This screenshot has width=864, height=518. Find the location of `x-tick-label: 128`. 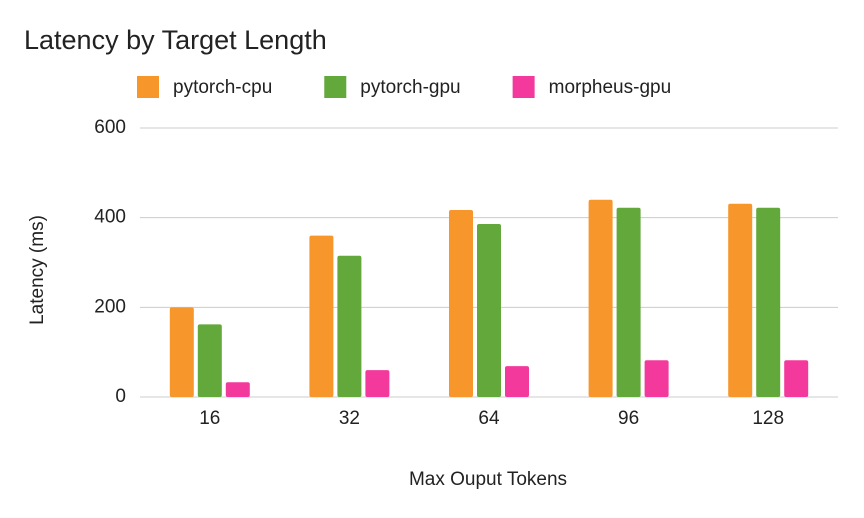

x-tick-label: 128 is located at coordinates (768, 418).